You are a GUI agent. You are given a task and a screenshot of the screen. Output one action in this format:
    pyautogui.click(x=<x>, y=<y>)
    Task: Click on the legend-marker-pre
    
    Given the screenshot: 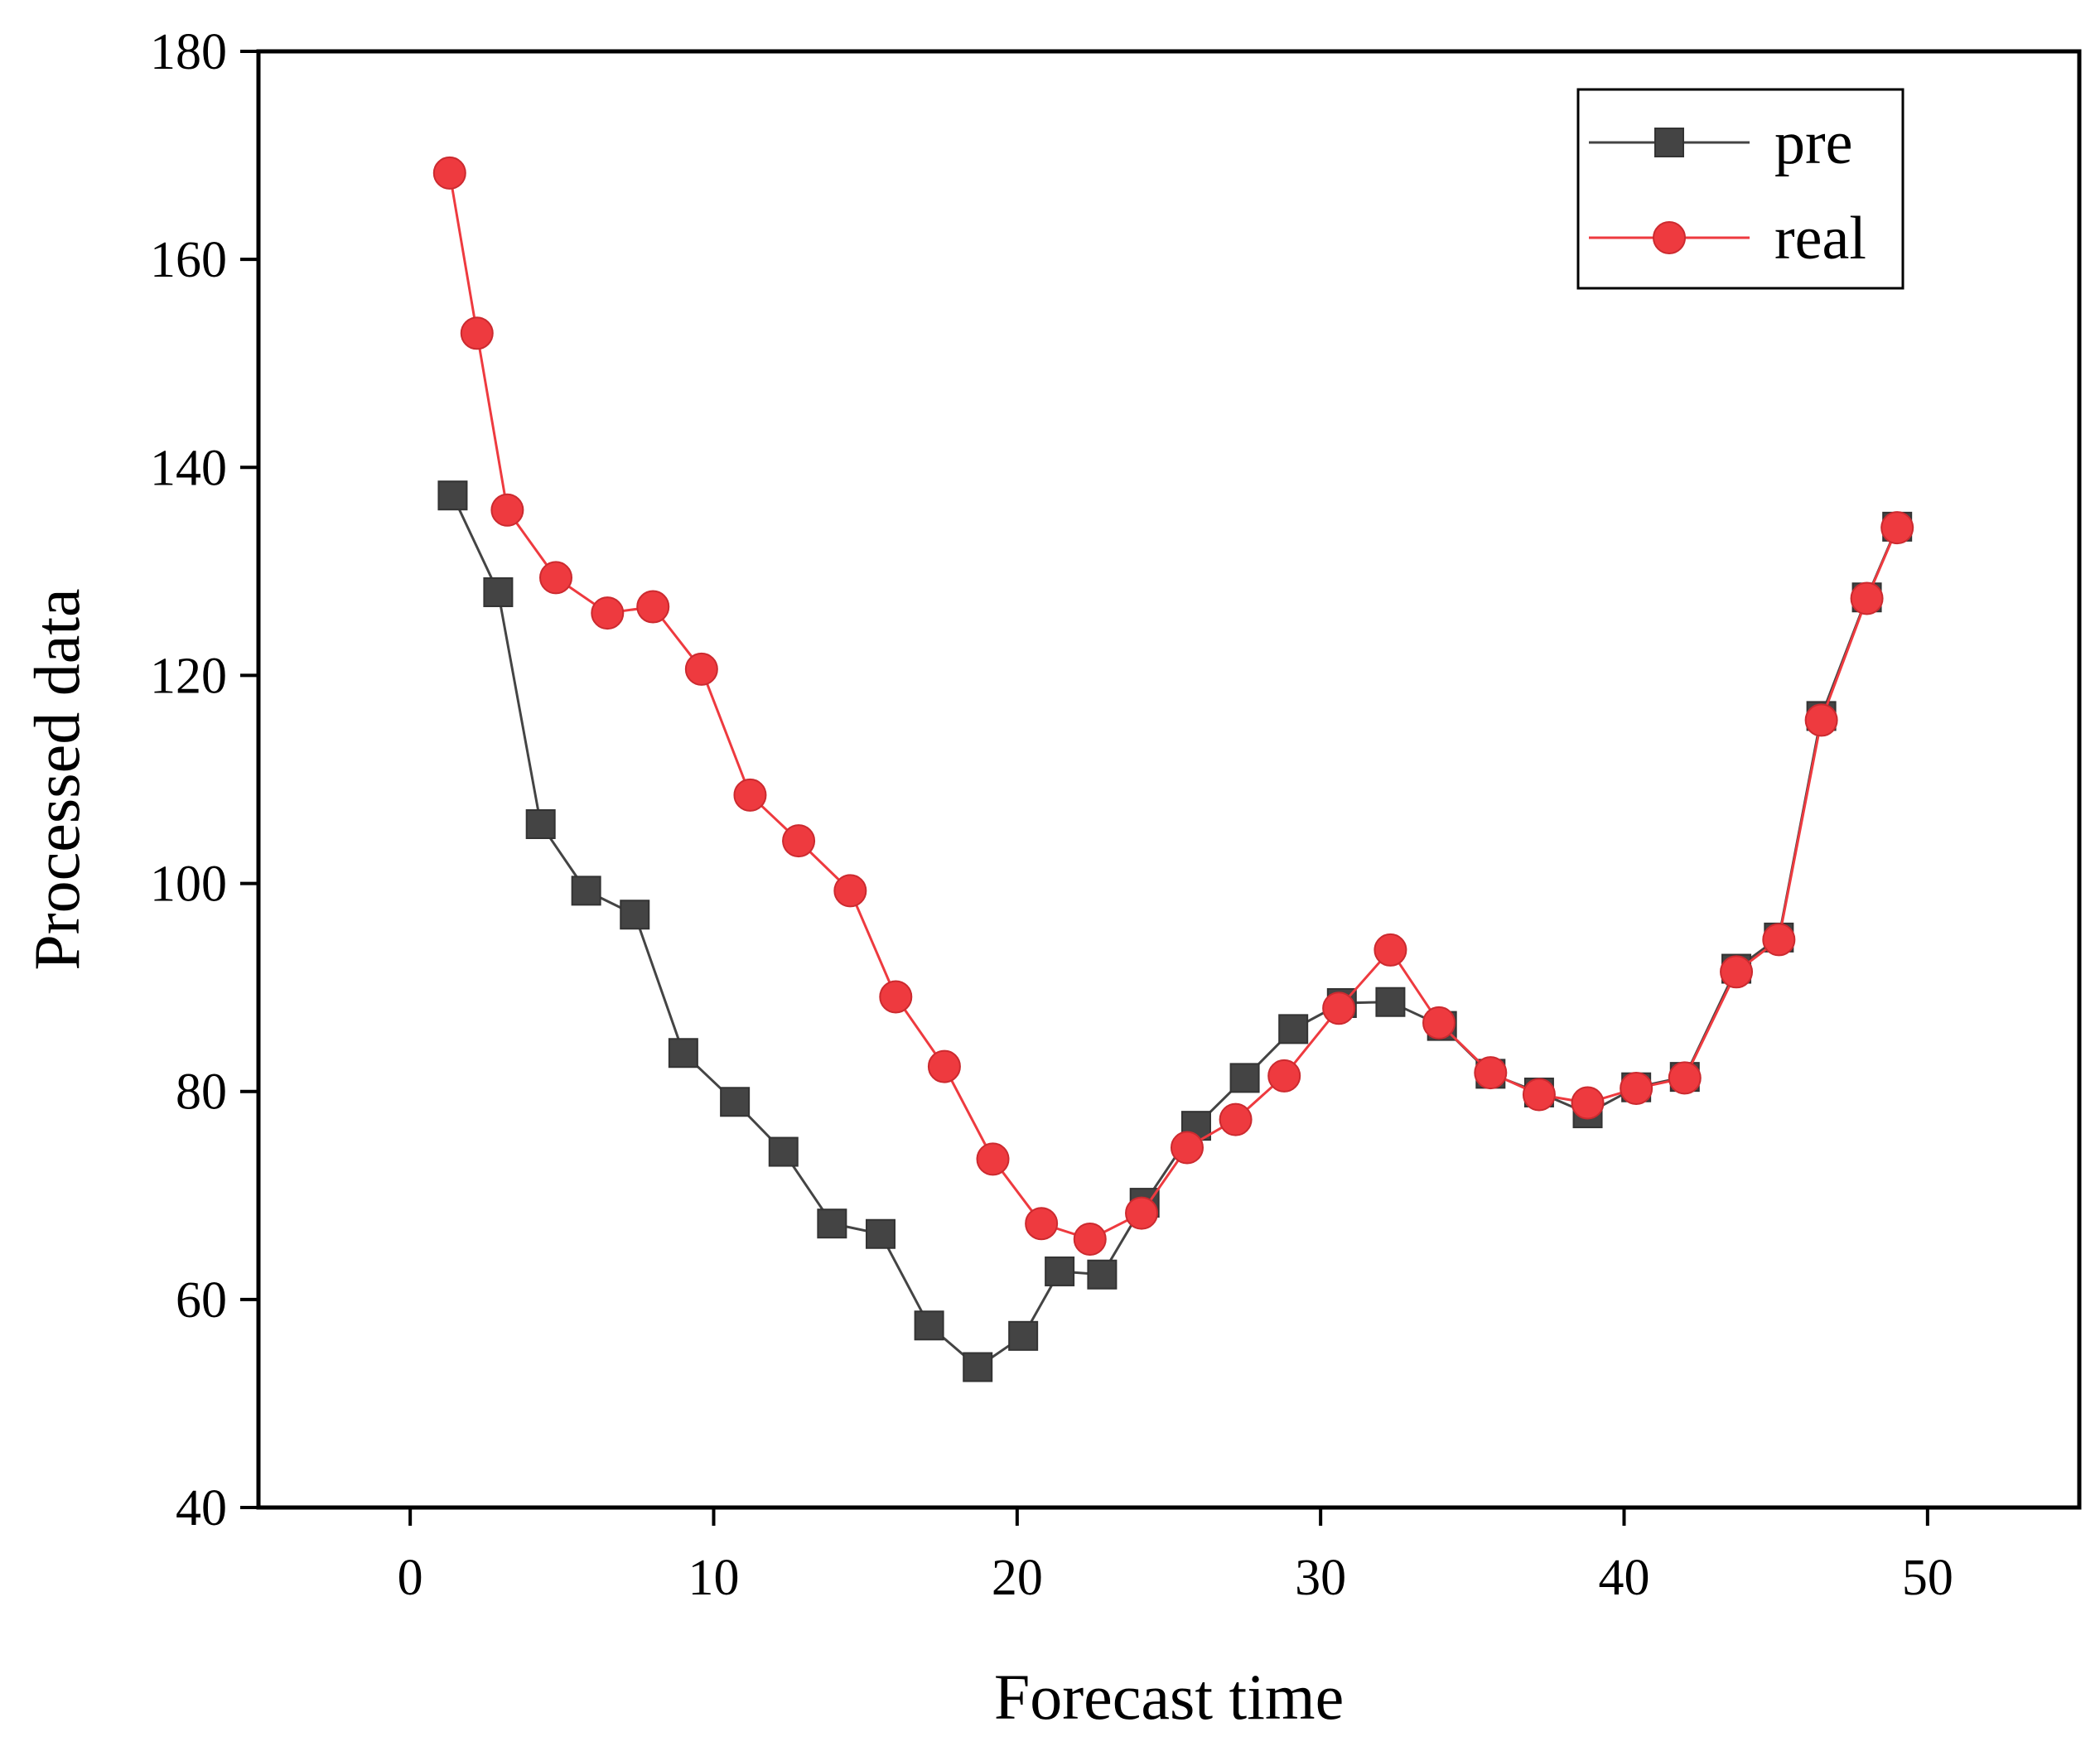 What is the action you would take?
    pyautogui.click(x=1669, y=142)
    